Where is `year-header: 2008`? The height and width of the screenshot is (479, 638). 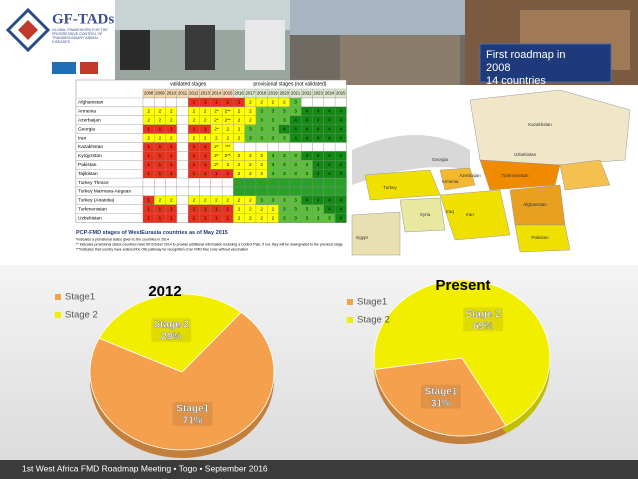 year-header: 2008 is located at coordinates (149, 93).